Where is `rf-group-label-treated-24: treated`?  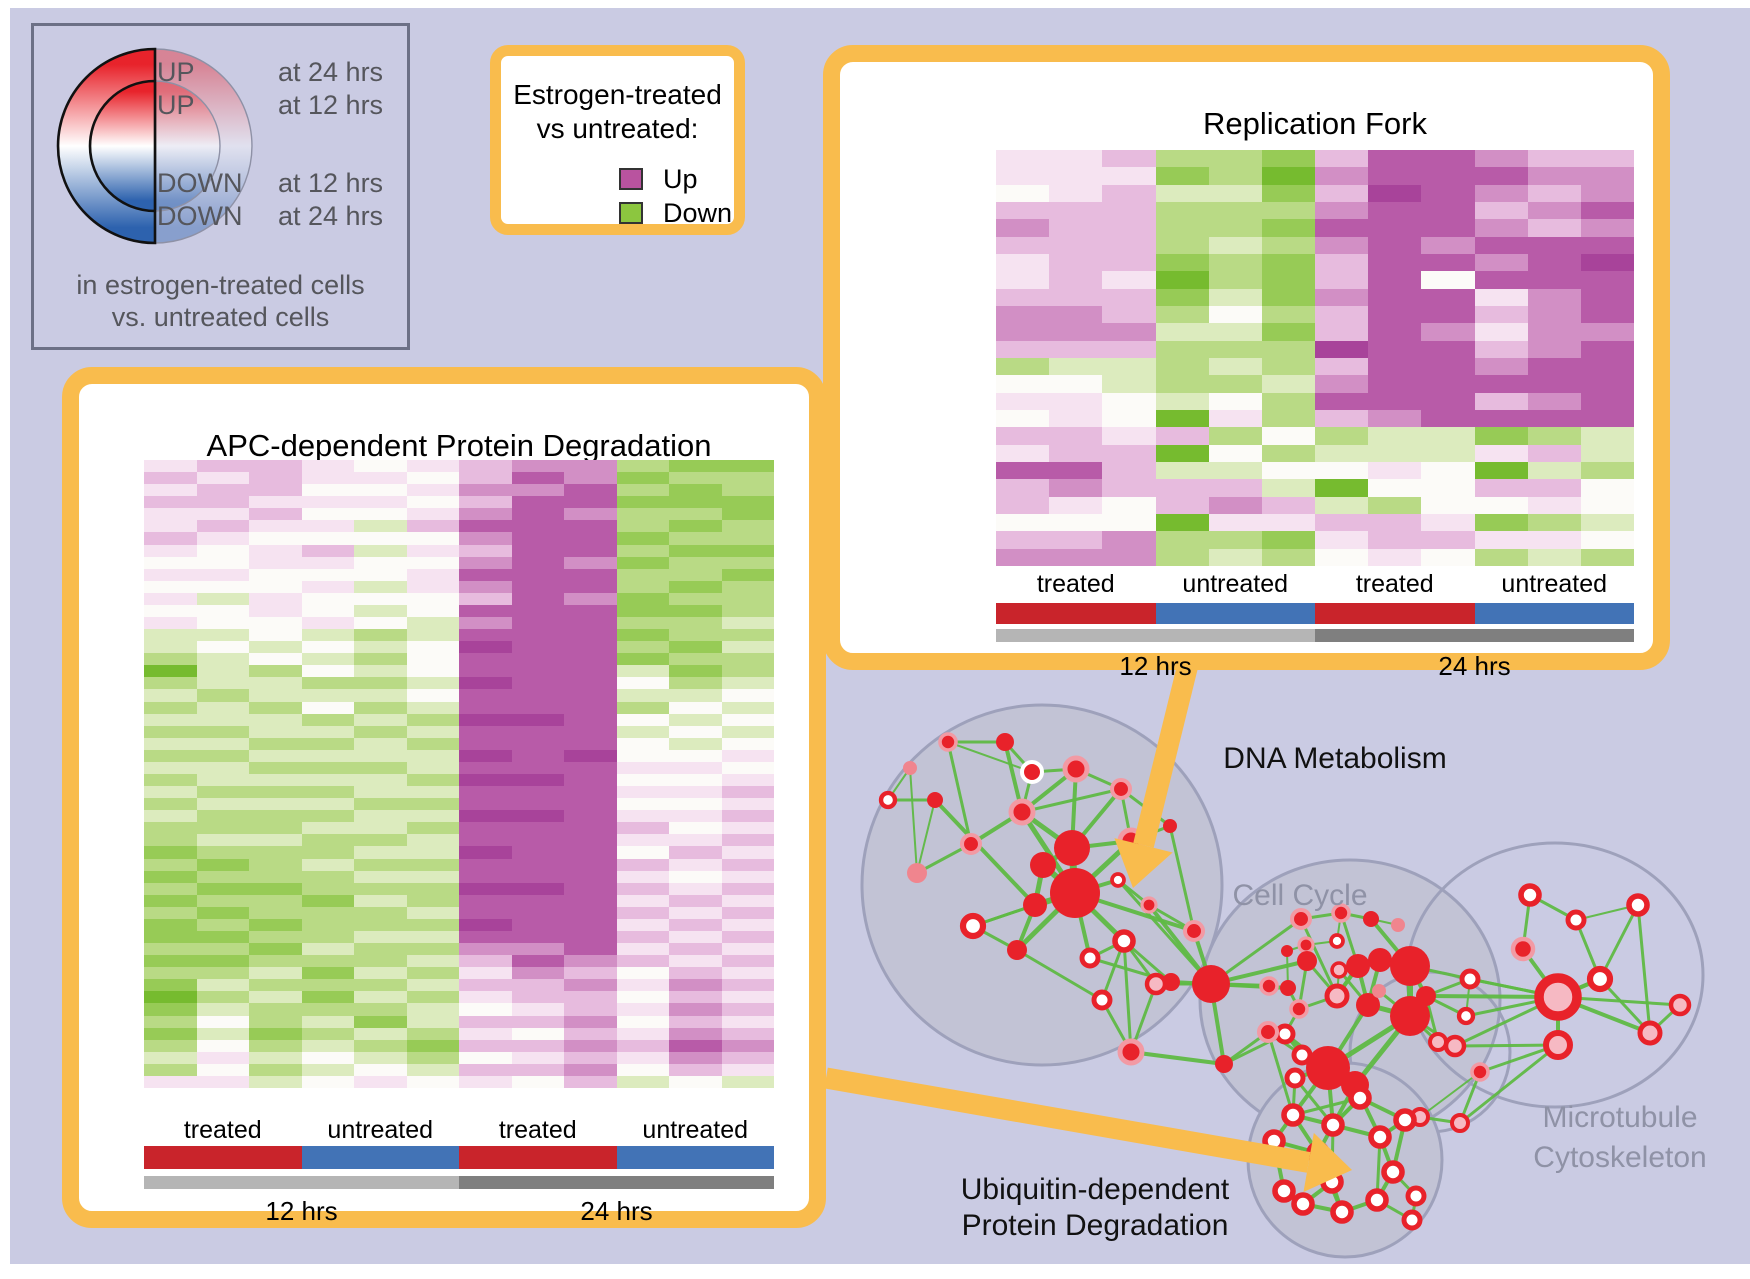
rf-group-label-treated-24: treated is located at coordinates (1394, 584).